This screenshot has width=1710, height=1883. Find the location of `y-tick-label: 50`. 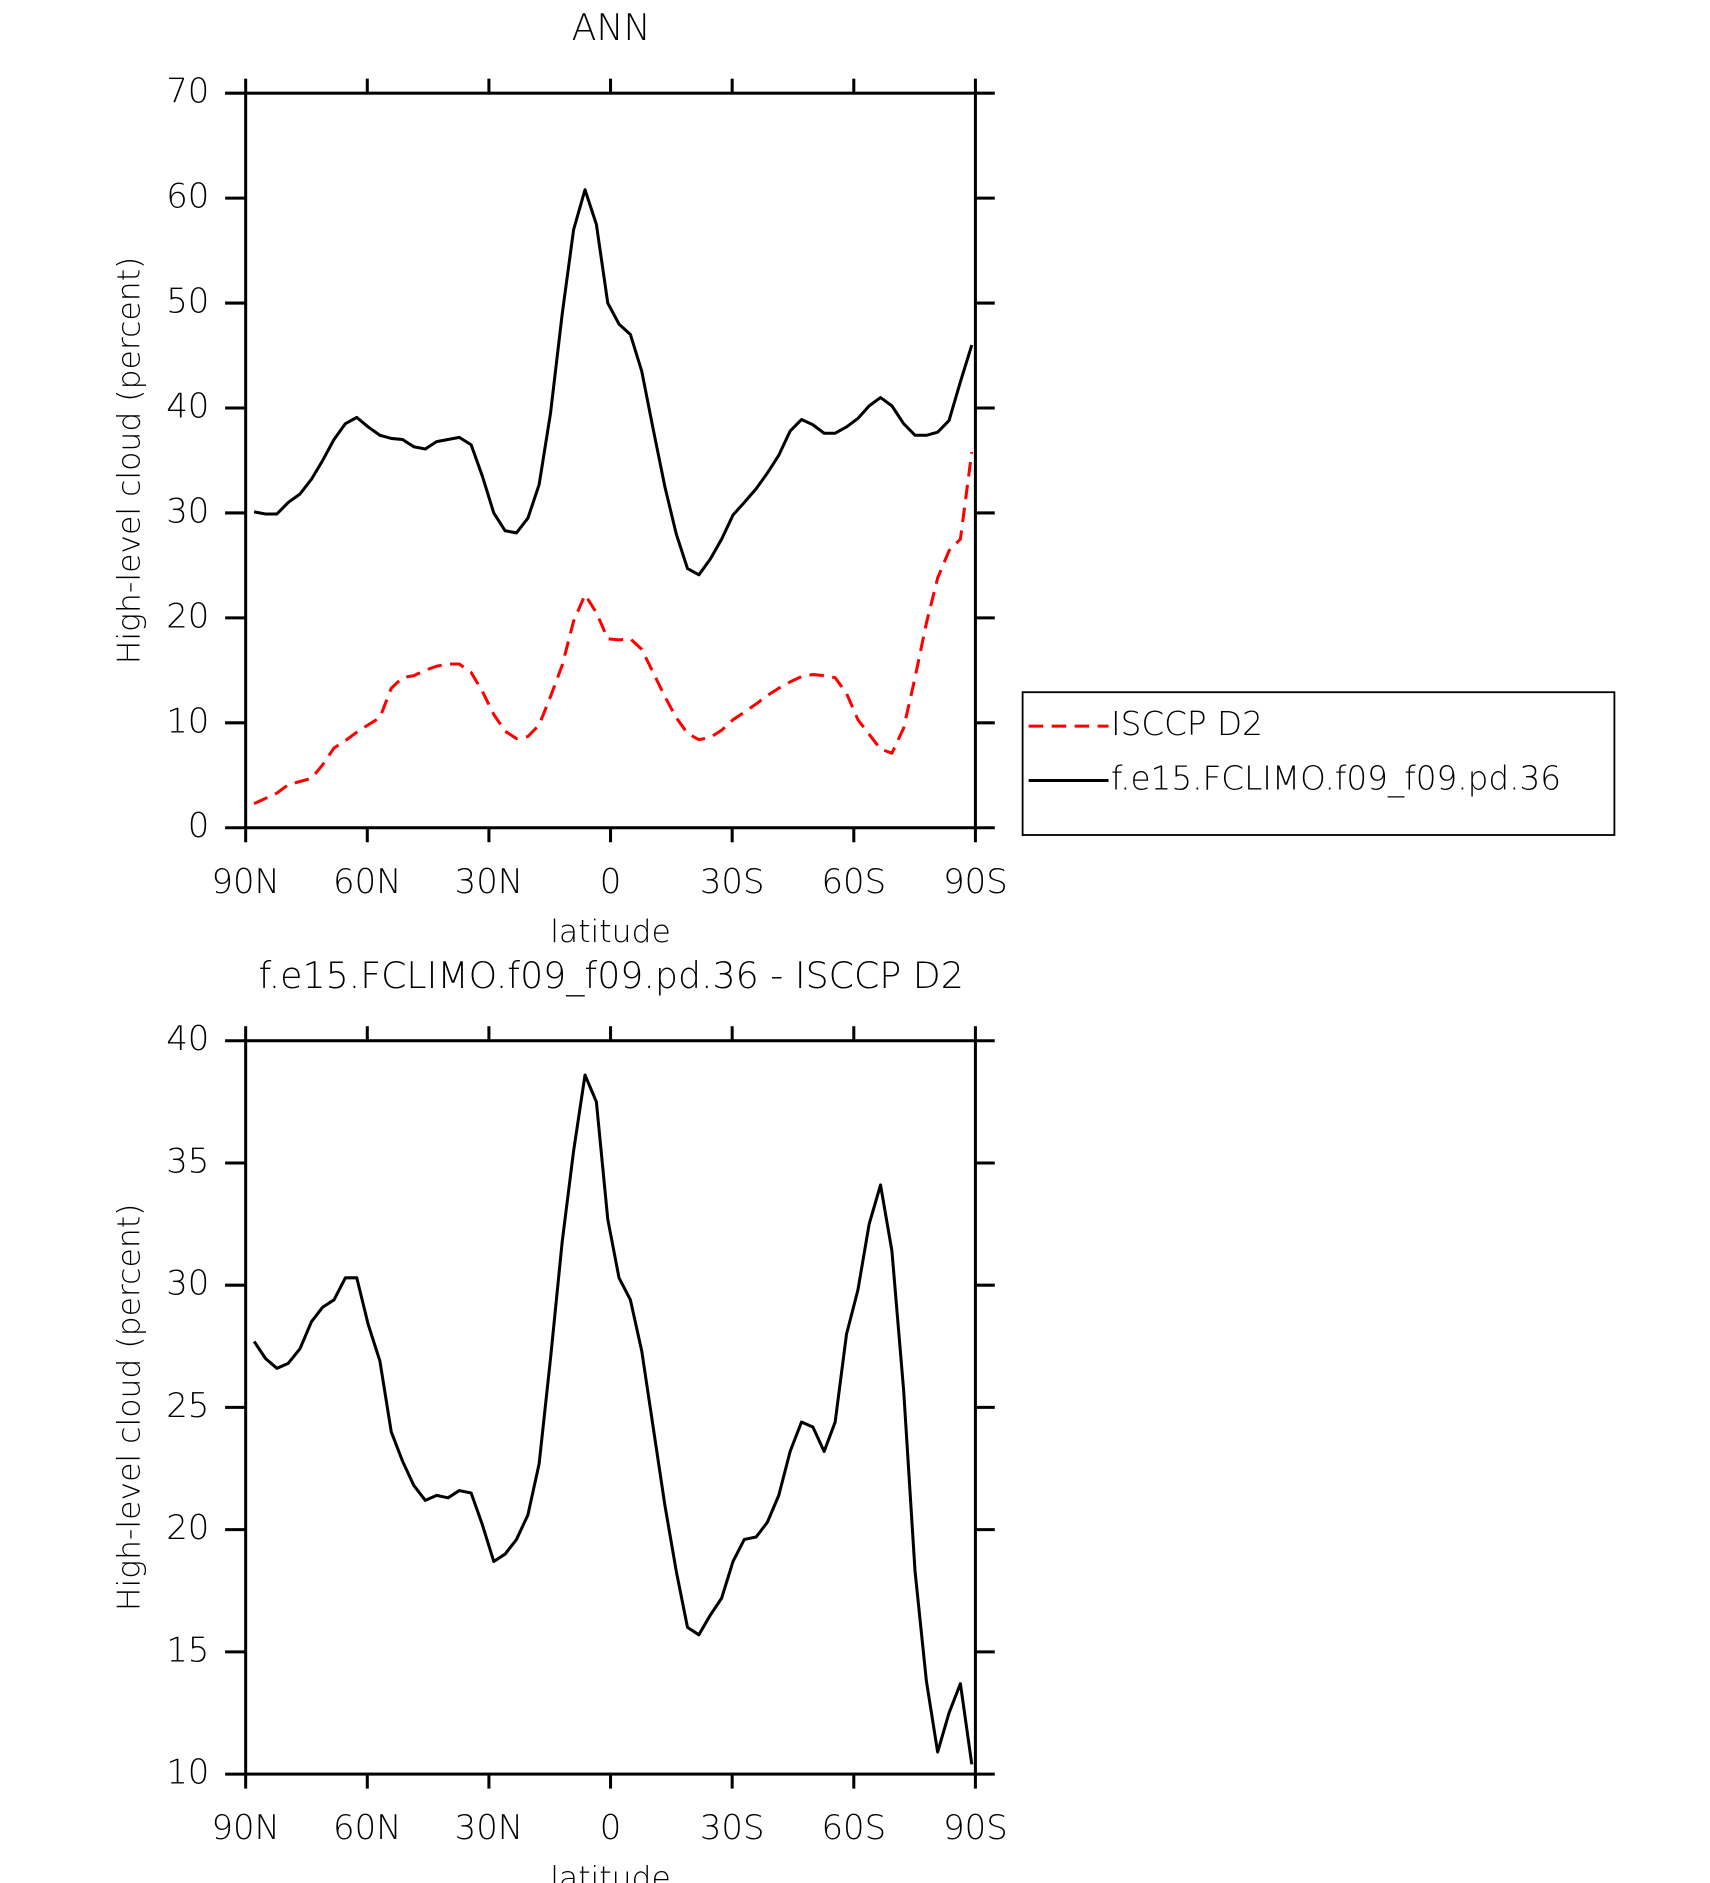

y-tick-label: 50 is located at coordinates (187, 301).